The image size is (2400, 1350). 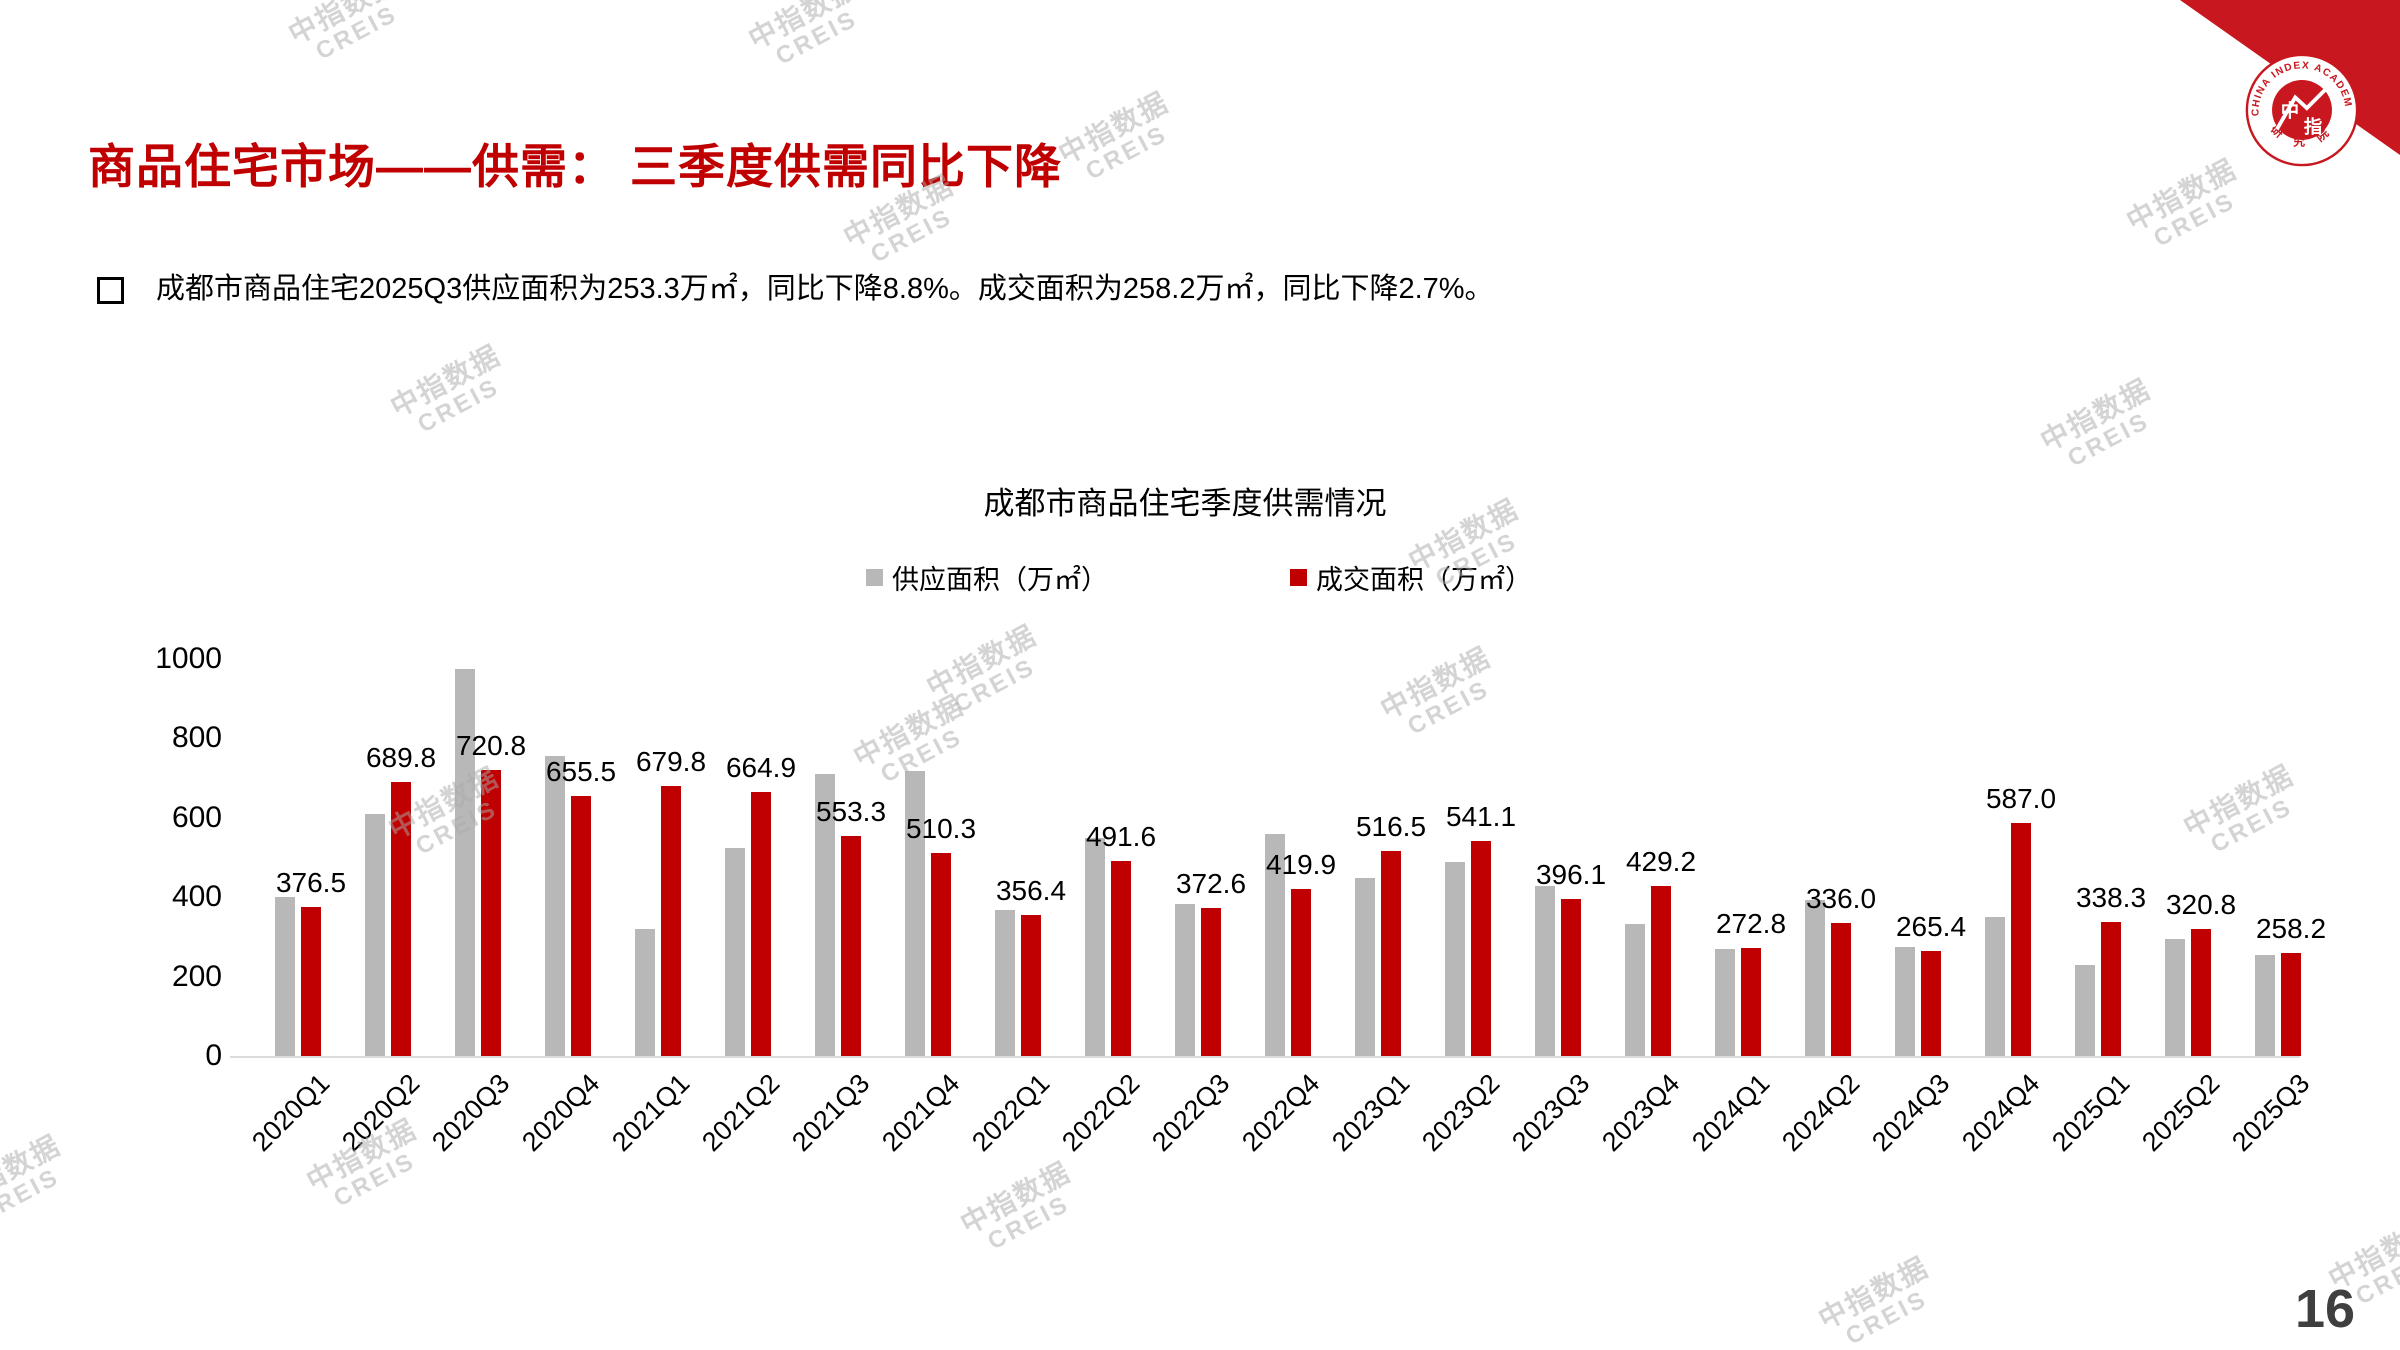 I want to click on supply-bar-2023Q2, so click(x=1455, y=959).